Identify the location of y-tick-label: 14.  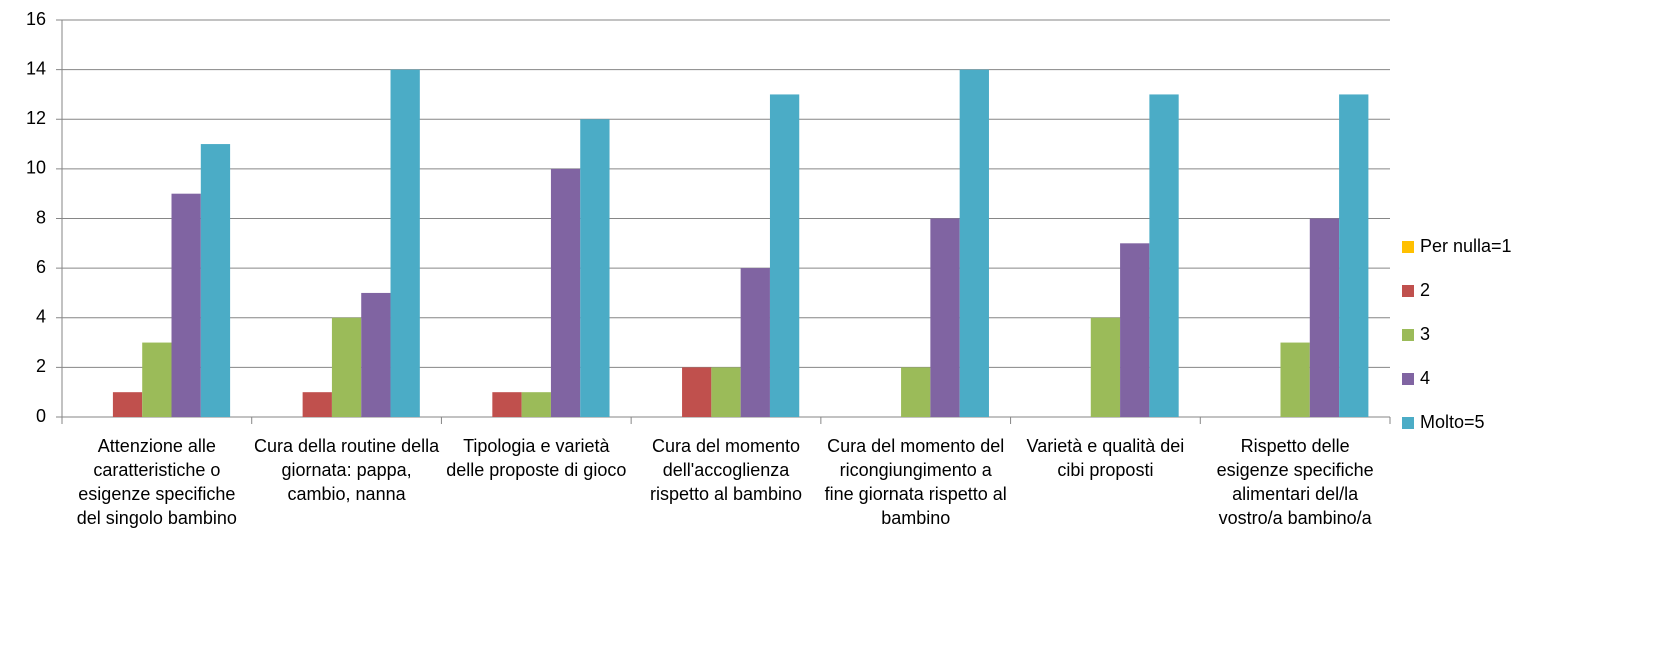
(36, 68).